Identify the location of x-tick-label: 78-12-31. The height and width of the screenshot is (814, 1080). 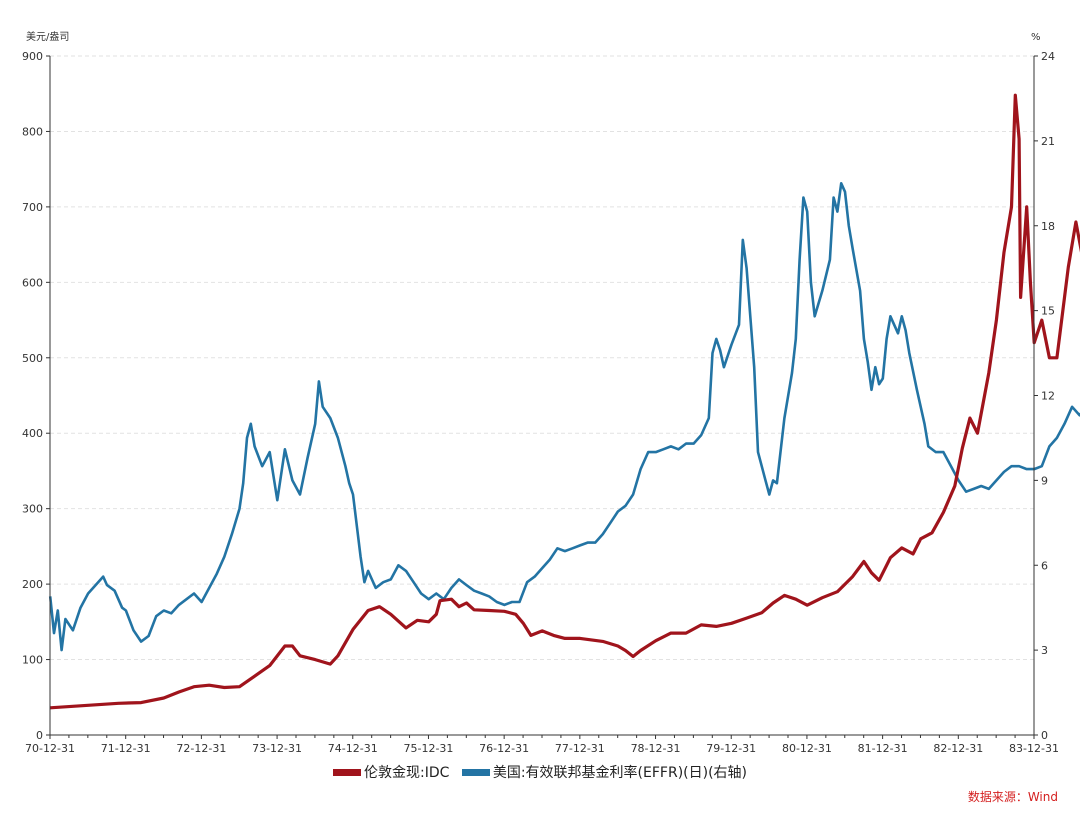
(656, 748).